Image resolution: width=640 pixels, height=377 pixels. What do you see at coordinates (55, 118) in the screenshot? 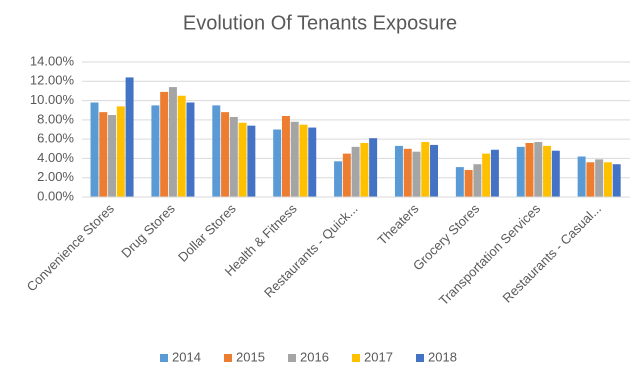
I see `y-tick-label: 8.00%` at bounding box center [55, 118].